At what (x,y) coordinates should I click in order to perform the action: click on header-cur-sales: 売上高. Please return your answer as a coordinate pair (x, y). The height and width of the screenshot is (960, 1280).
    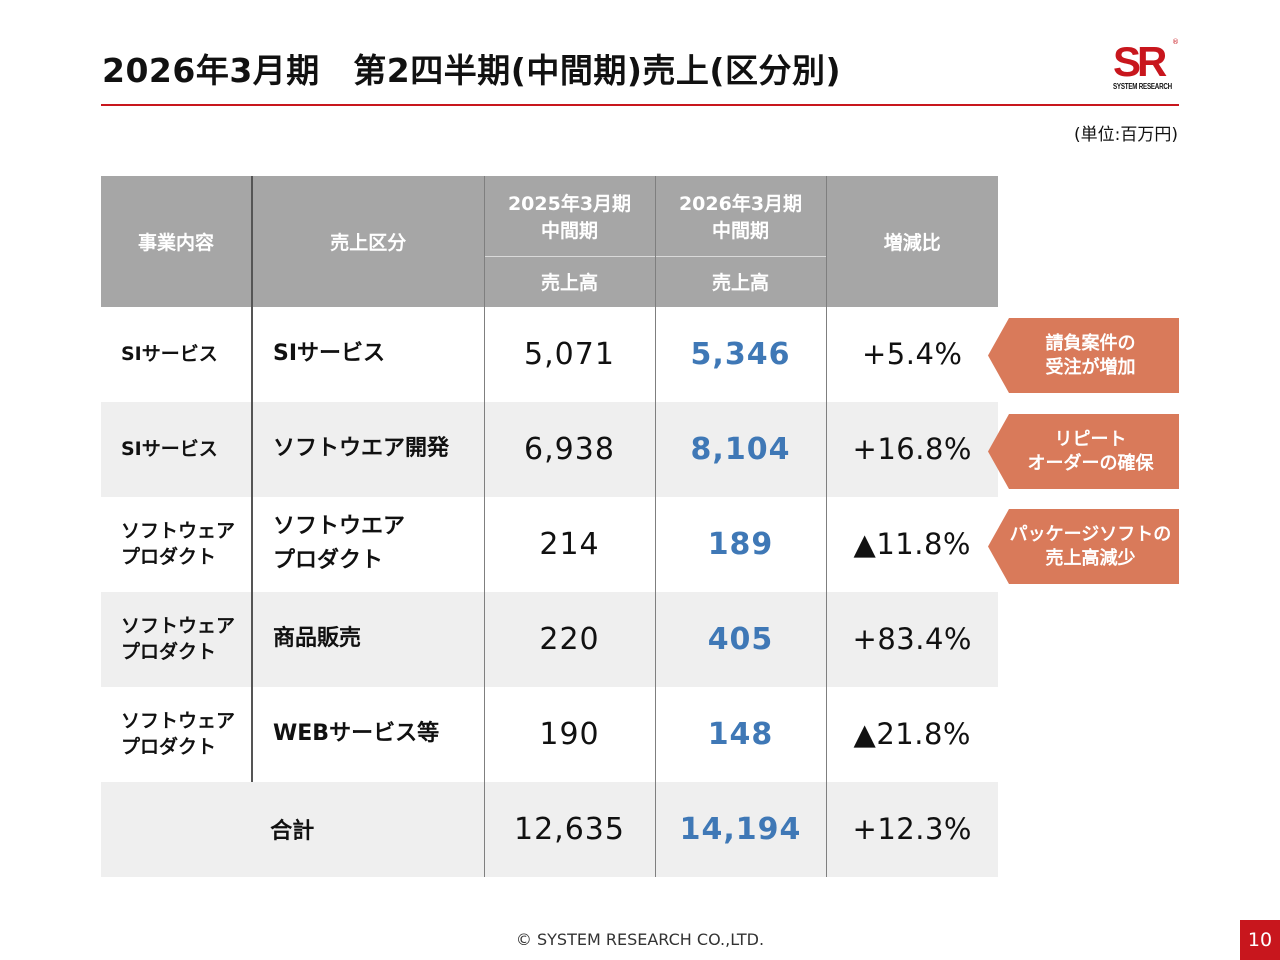
    Looking at the image, I should click on (740, 281).